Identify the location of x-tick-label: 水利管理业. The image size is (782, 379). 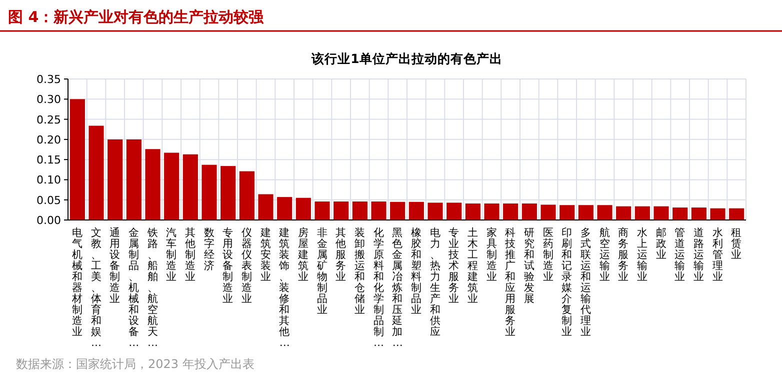
(718, 254).